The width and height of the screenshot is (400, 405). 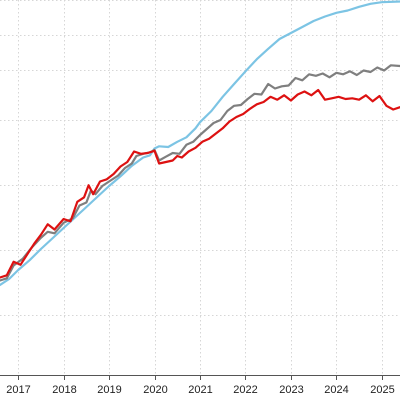 What do you see at coordinates (382, 390) in the screenshot?
I see `x-tick-label: 2025` at bounding box center [382, 390].